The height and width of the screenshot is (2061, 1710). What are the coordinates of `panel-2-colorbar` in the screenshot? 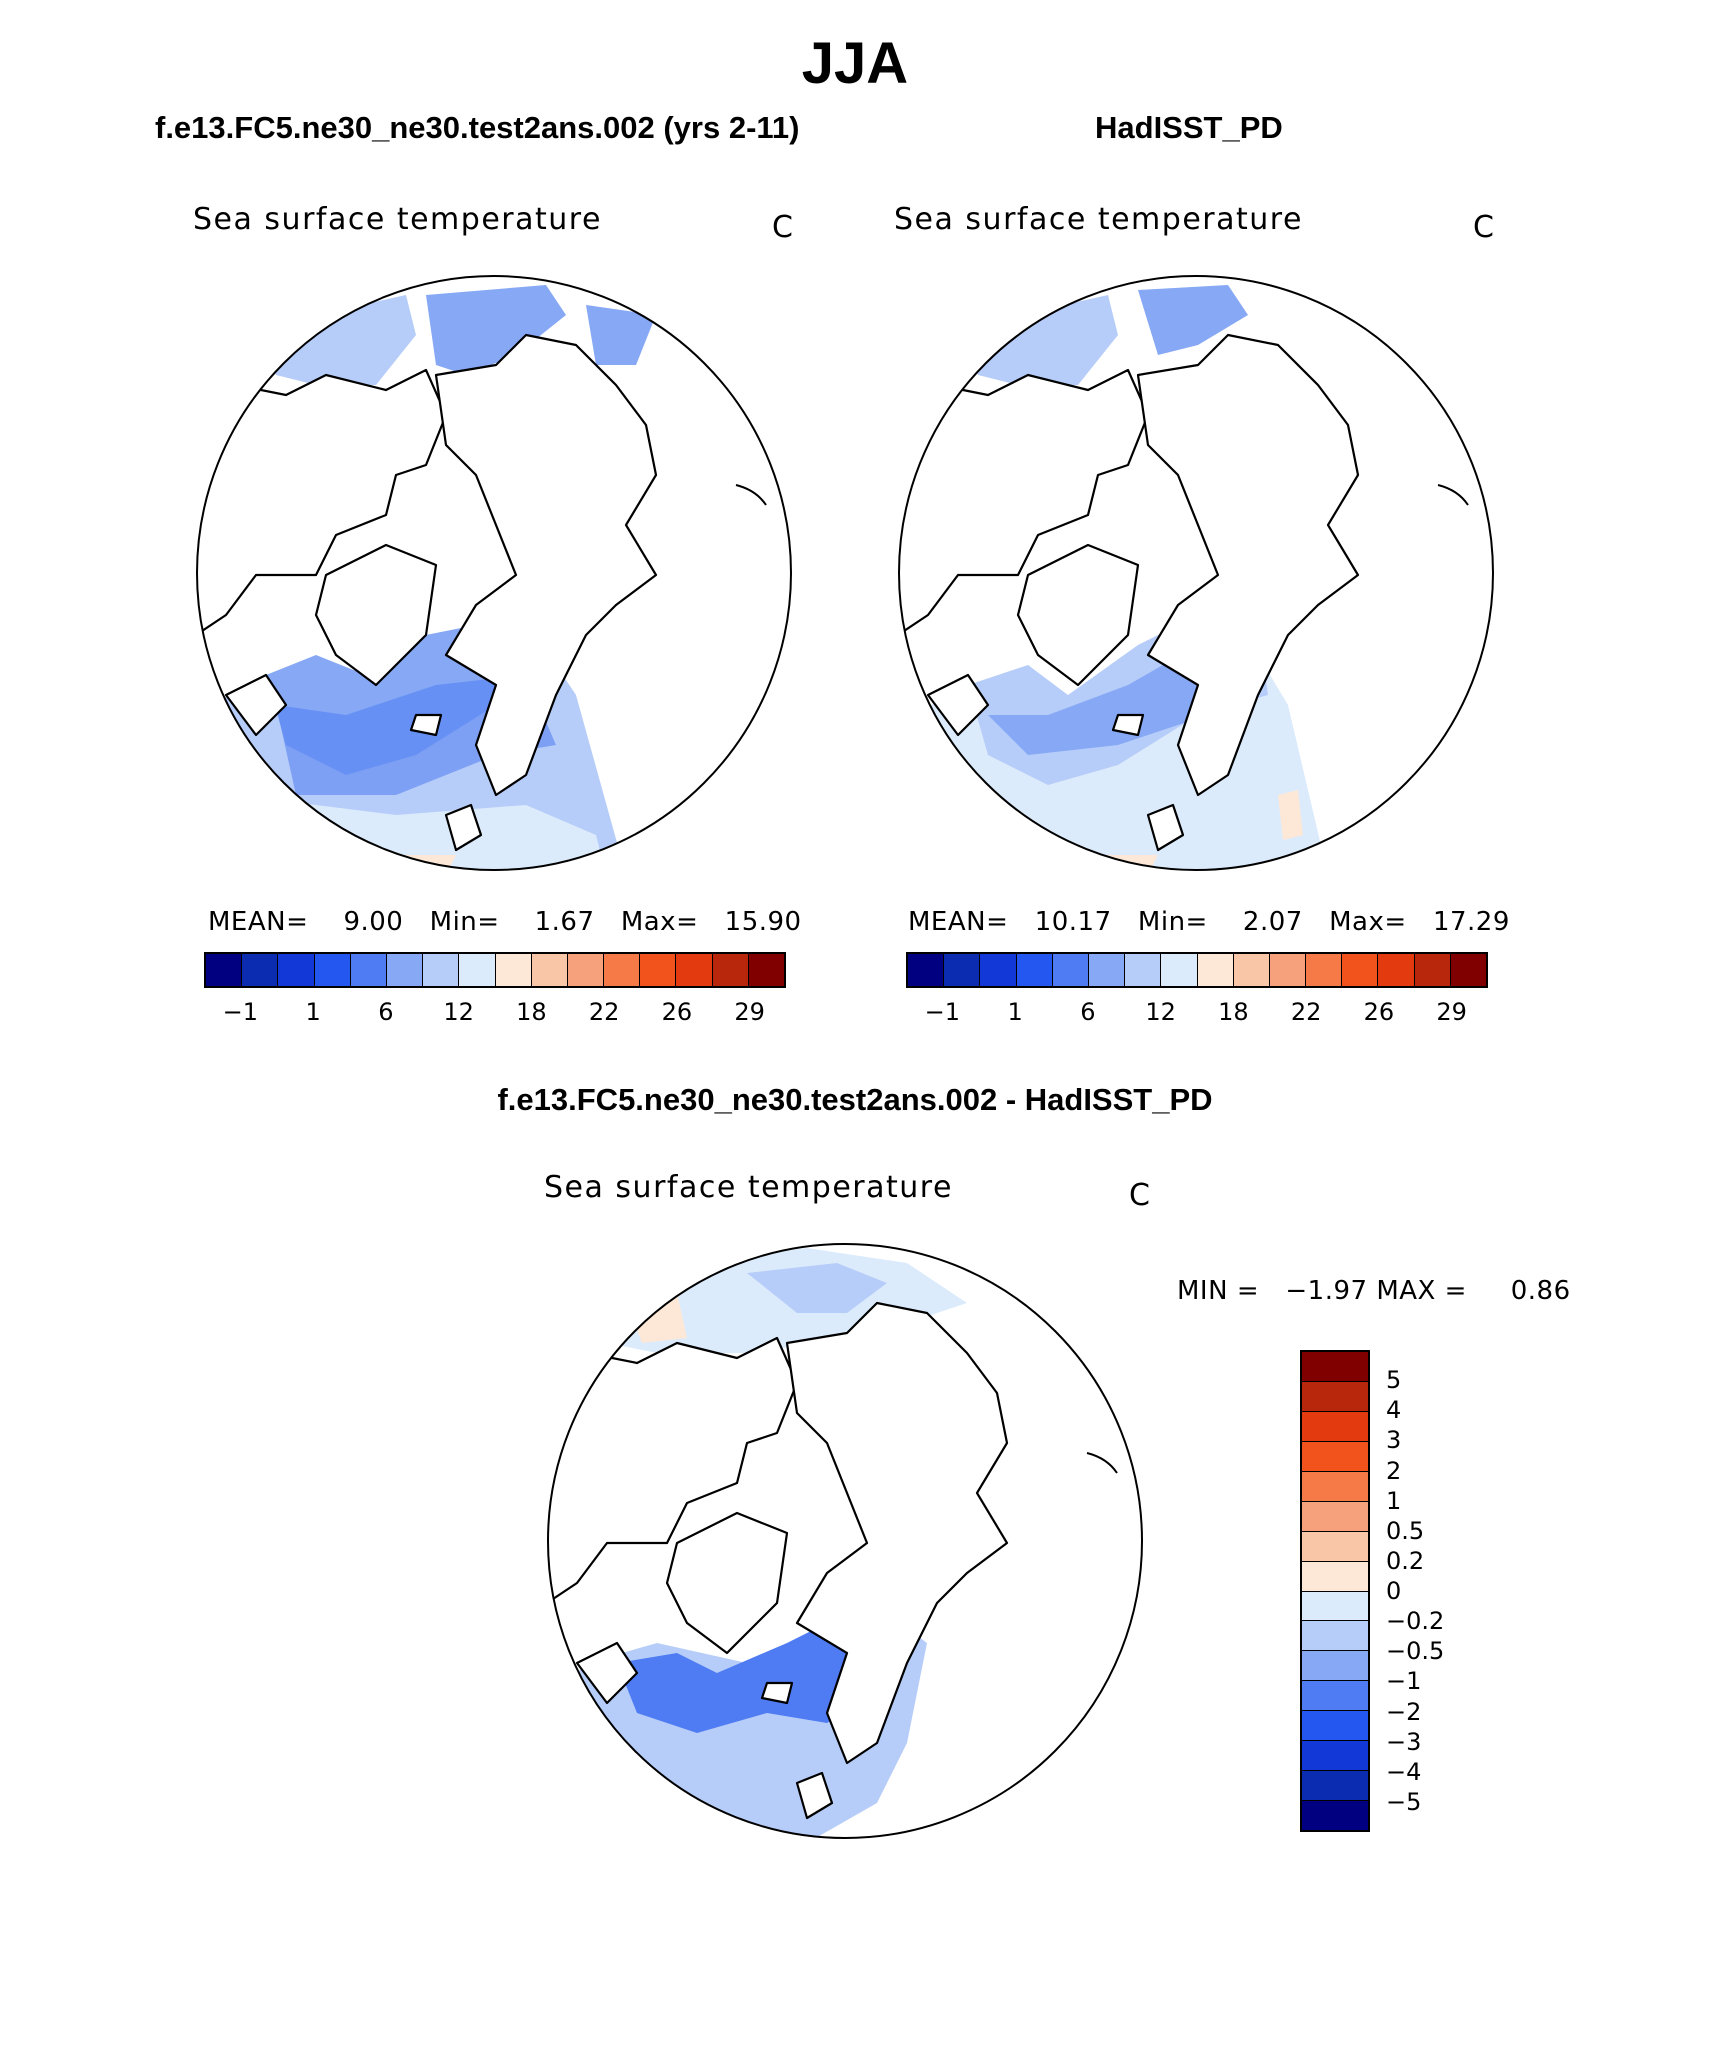 It's located at (1197, 970).